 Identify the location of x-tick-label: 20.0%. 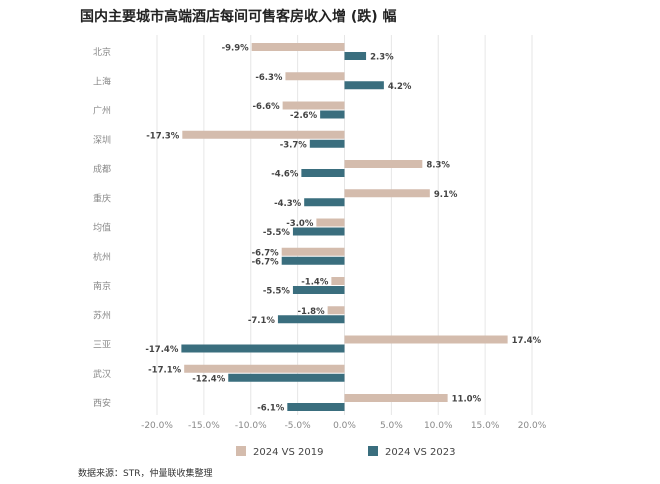
(532, 426).